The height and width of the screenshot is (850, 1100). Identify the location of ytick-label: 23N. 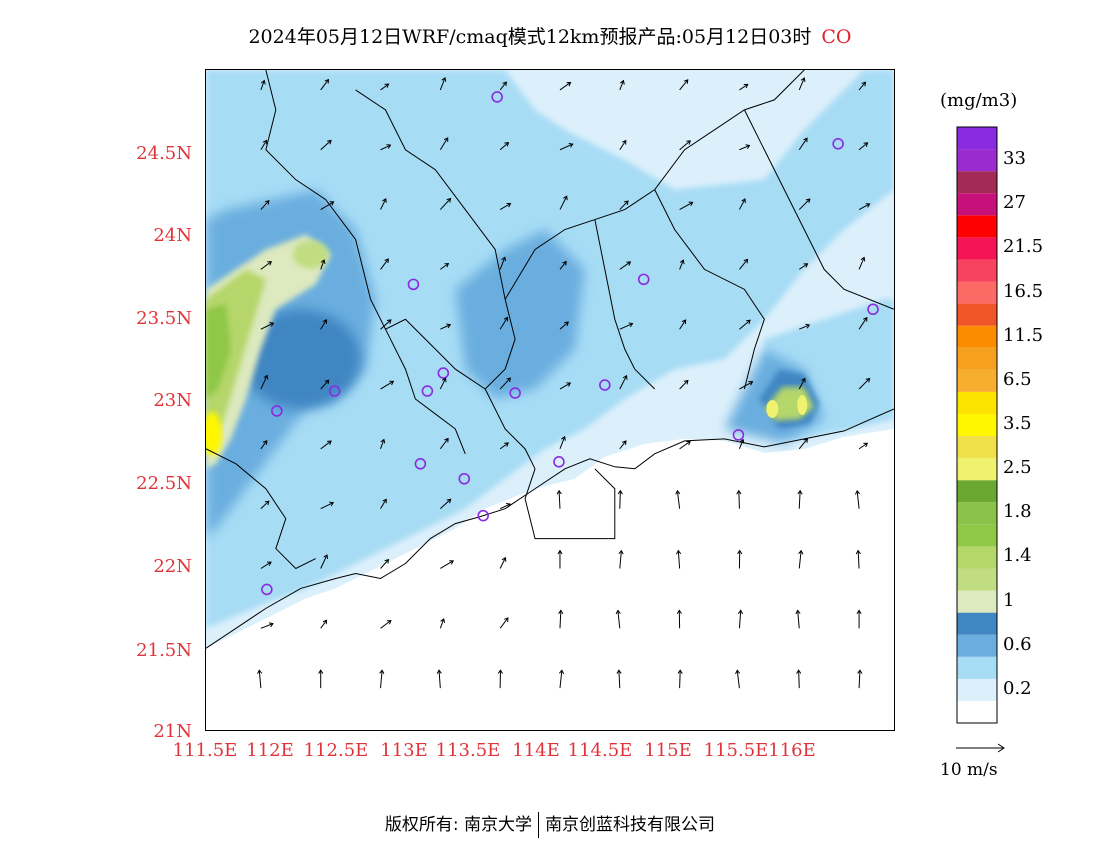
(172, 400).